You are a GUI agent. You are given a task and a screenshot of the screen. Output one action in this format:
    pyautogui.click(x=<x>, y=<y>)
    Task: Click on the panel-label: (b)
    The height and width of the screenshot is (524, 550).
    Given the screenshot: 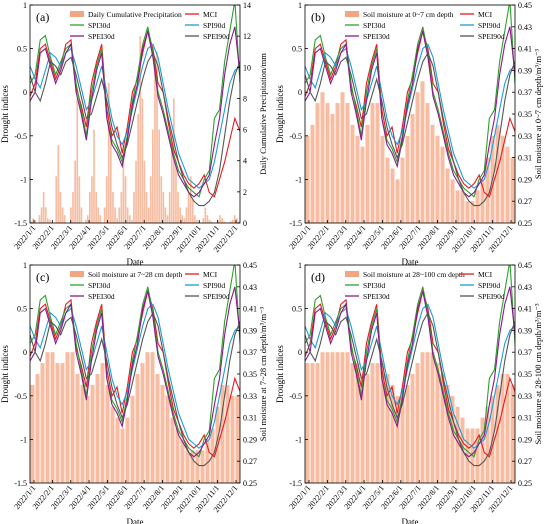 What is the action you would take?
    pyautogui.click(x=318, y=17)
    